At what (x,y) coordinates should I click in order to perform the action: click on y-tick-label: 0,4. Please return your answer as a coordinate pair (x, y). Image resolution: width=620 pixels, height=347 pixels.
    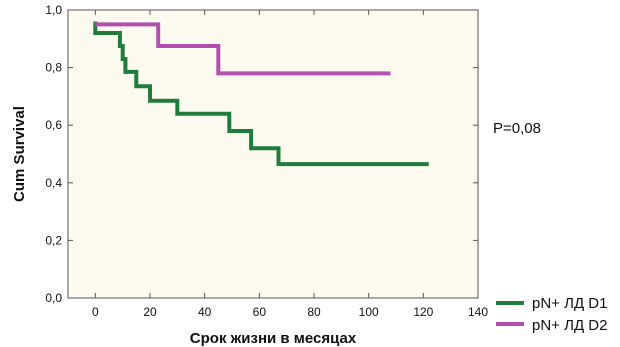
    Looking at the image, I should click on (53, 183).